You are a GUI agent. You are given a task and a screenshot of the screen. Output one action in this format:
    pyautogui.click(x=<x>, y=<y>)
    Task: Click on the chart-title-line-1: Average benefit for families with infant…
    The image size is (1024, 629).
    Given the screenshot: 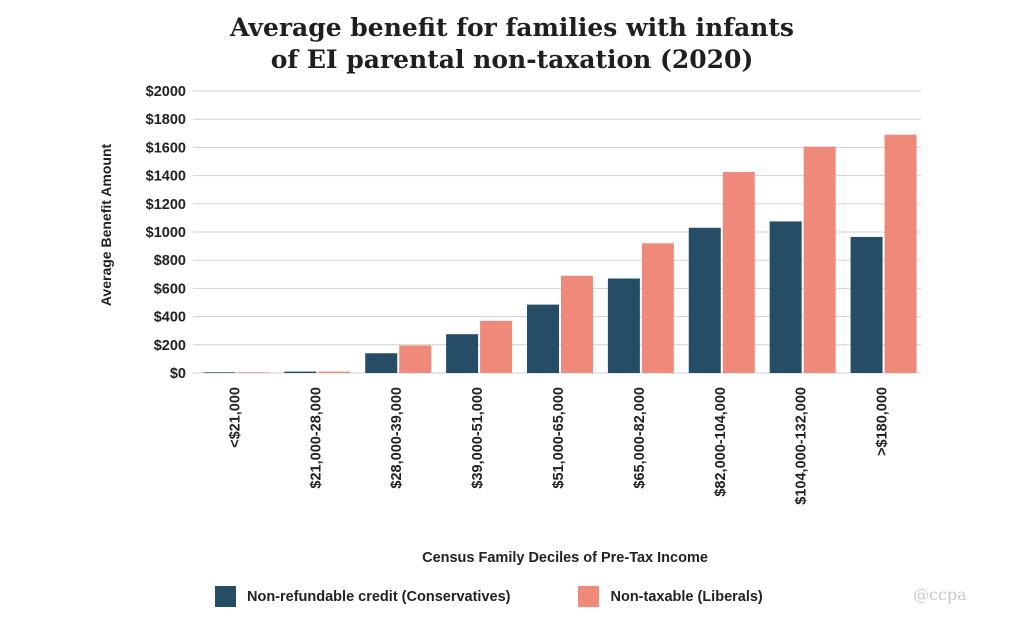 What is the action you would take?
    pyautogui.click(x=512, y=27)
    